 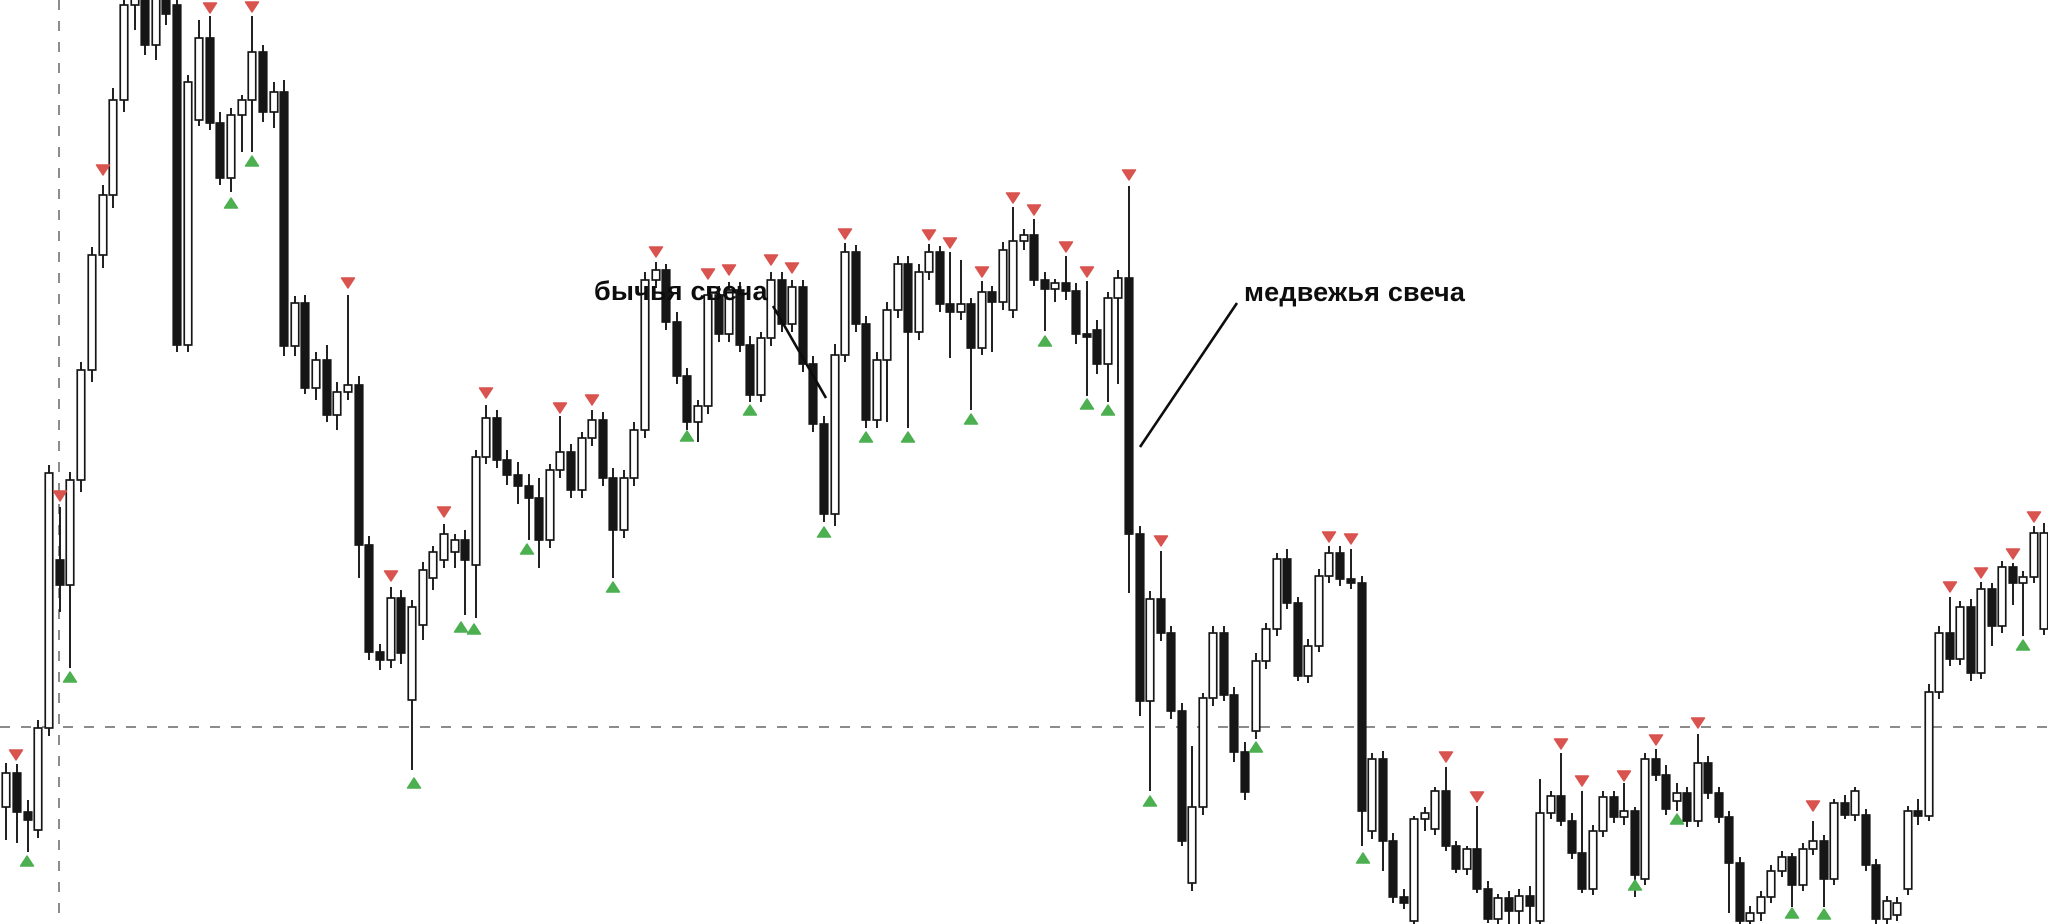 What do you see at coordinates (1355, 292) in the screenshot?
I see `annotation-bearish-candle-label: медвежья свеча` at bounding box center [1355, 292].